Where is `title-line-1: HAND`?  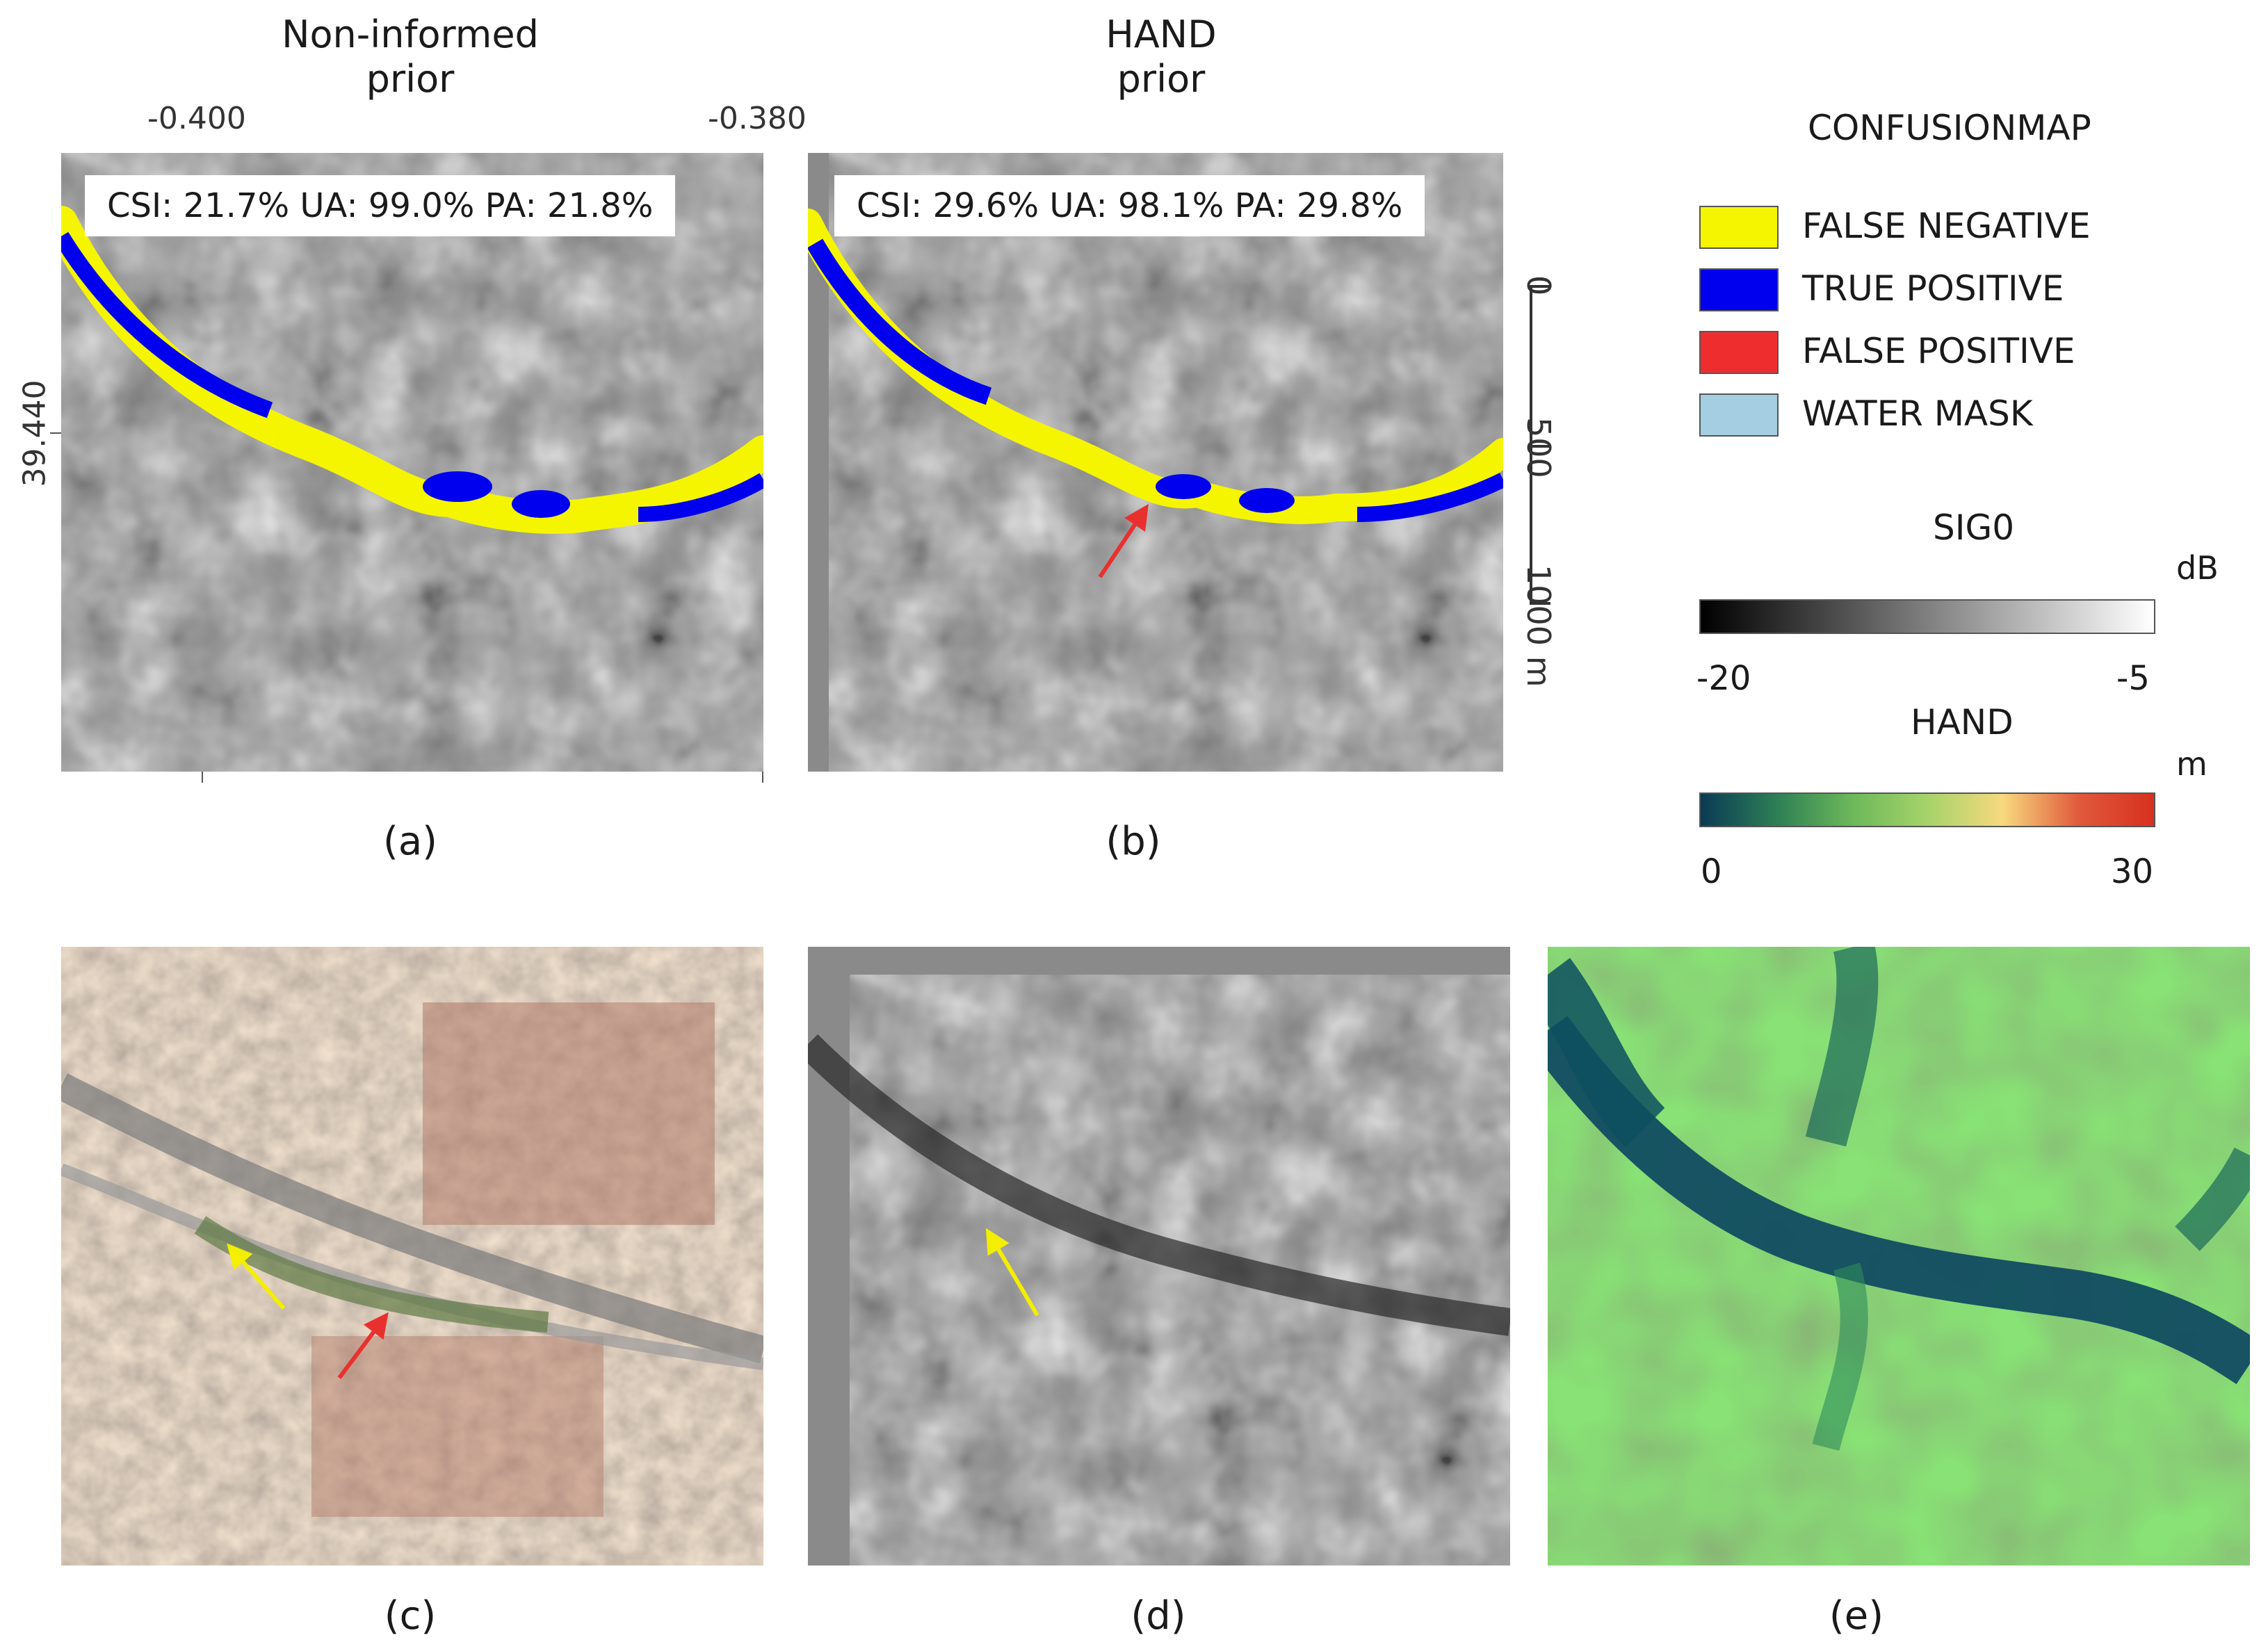 title-line-1: HAND is located at coordinates (1161, 34).